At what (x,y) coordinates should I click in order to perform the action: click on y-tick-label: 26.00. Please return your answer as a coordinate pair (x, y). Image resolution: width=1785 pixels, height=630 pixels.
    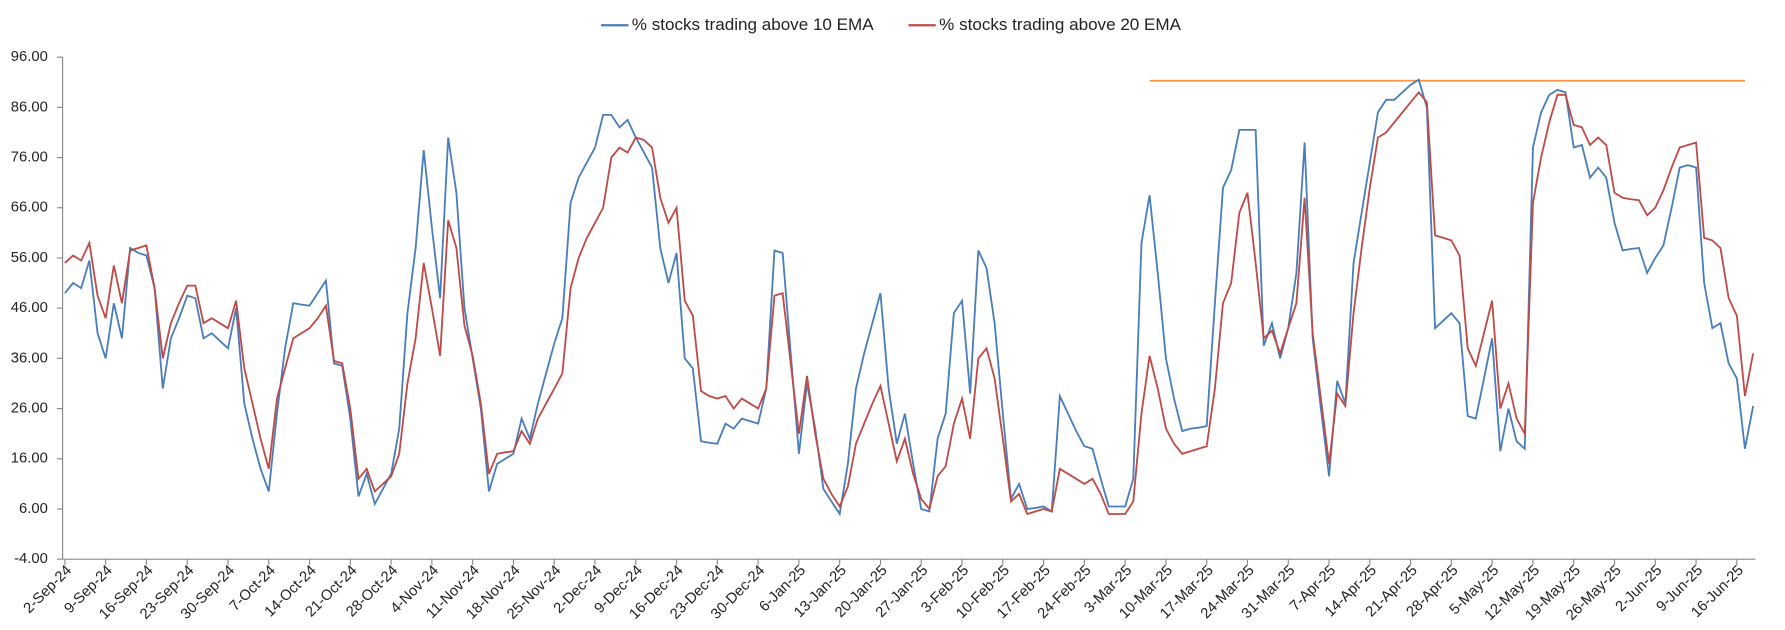
    Looking at the image, I should click on (29, 408).